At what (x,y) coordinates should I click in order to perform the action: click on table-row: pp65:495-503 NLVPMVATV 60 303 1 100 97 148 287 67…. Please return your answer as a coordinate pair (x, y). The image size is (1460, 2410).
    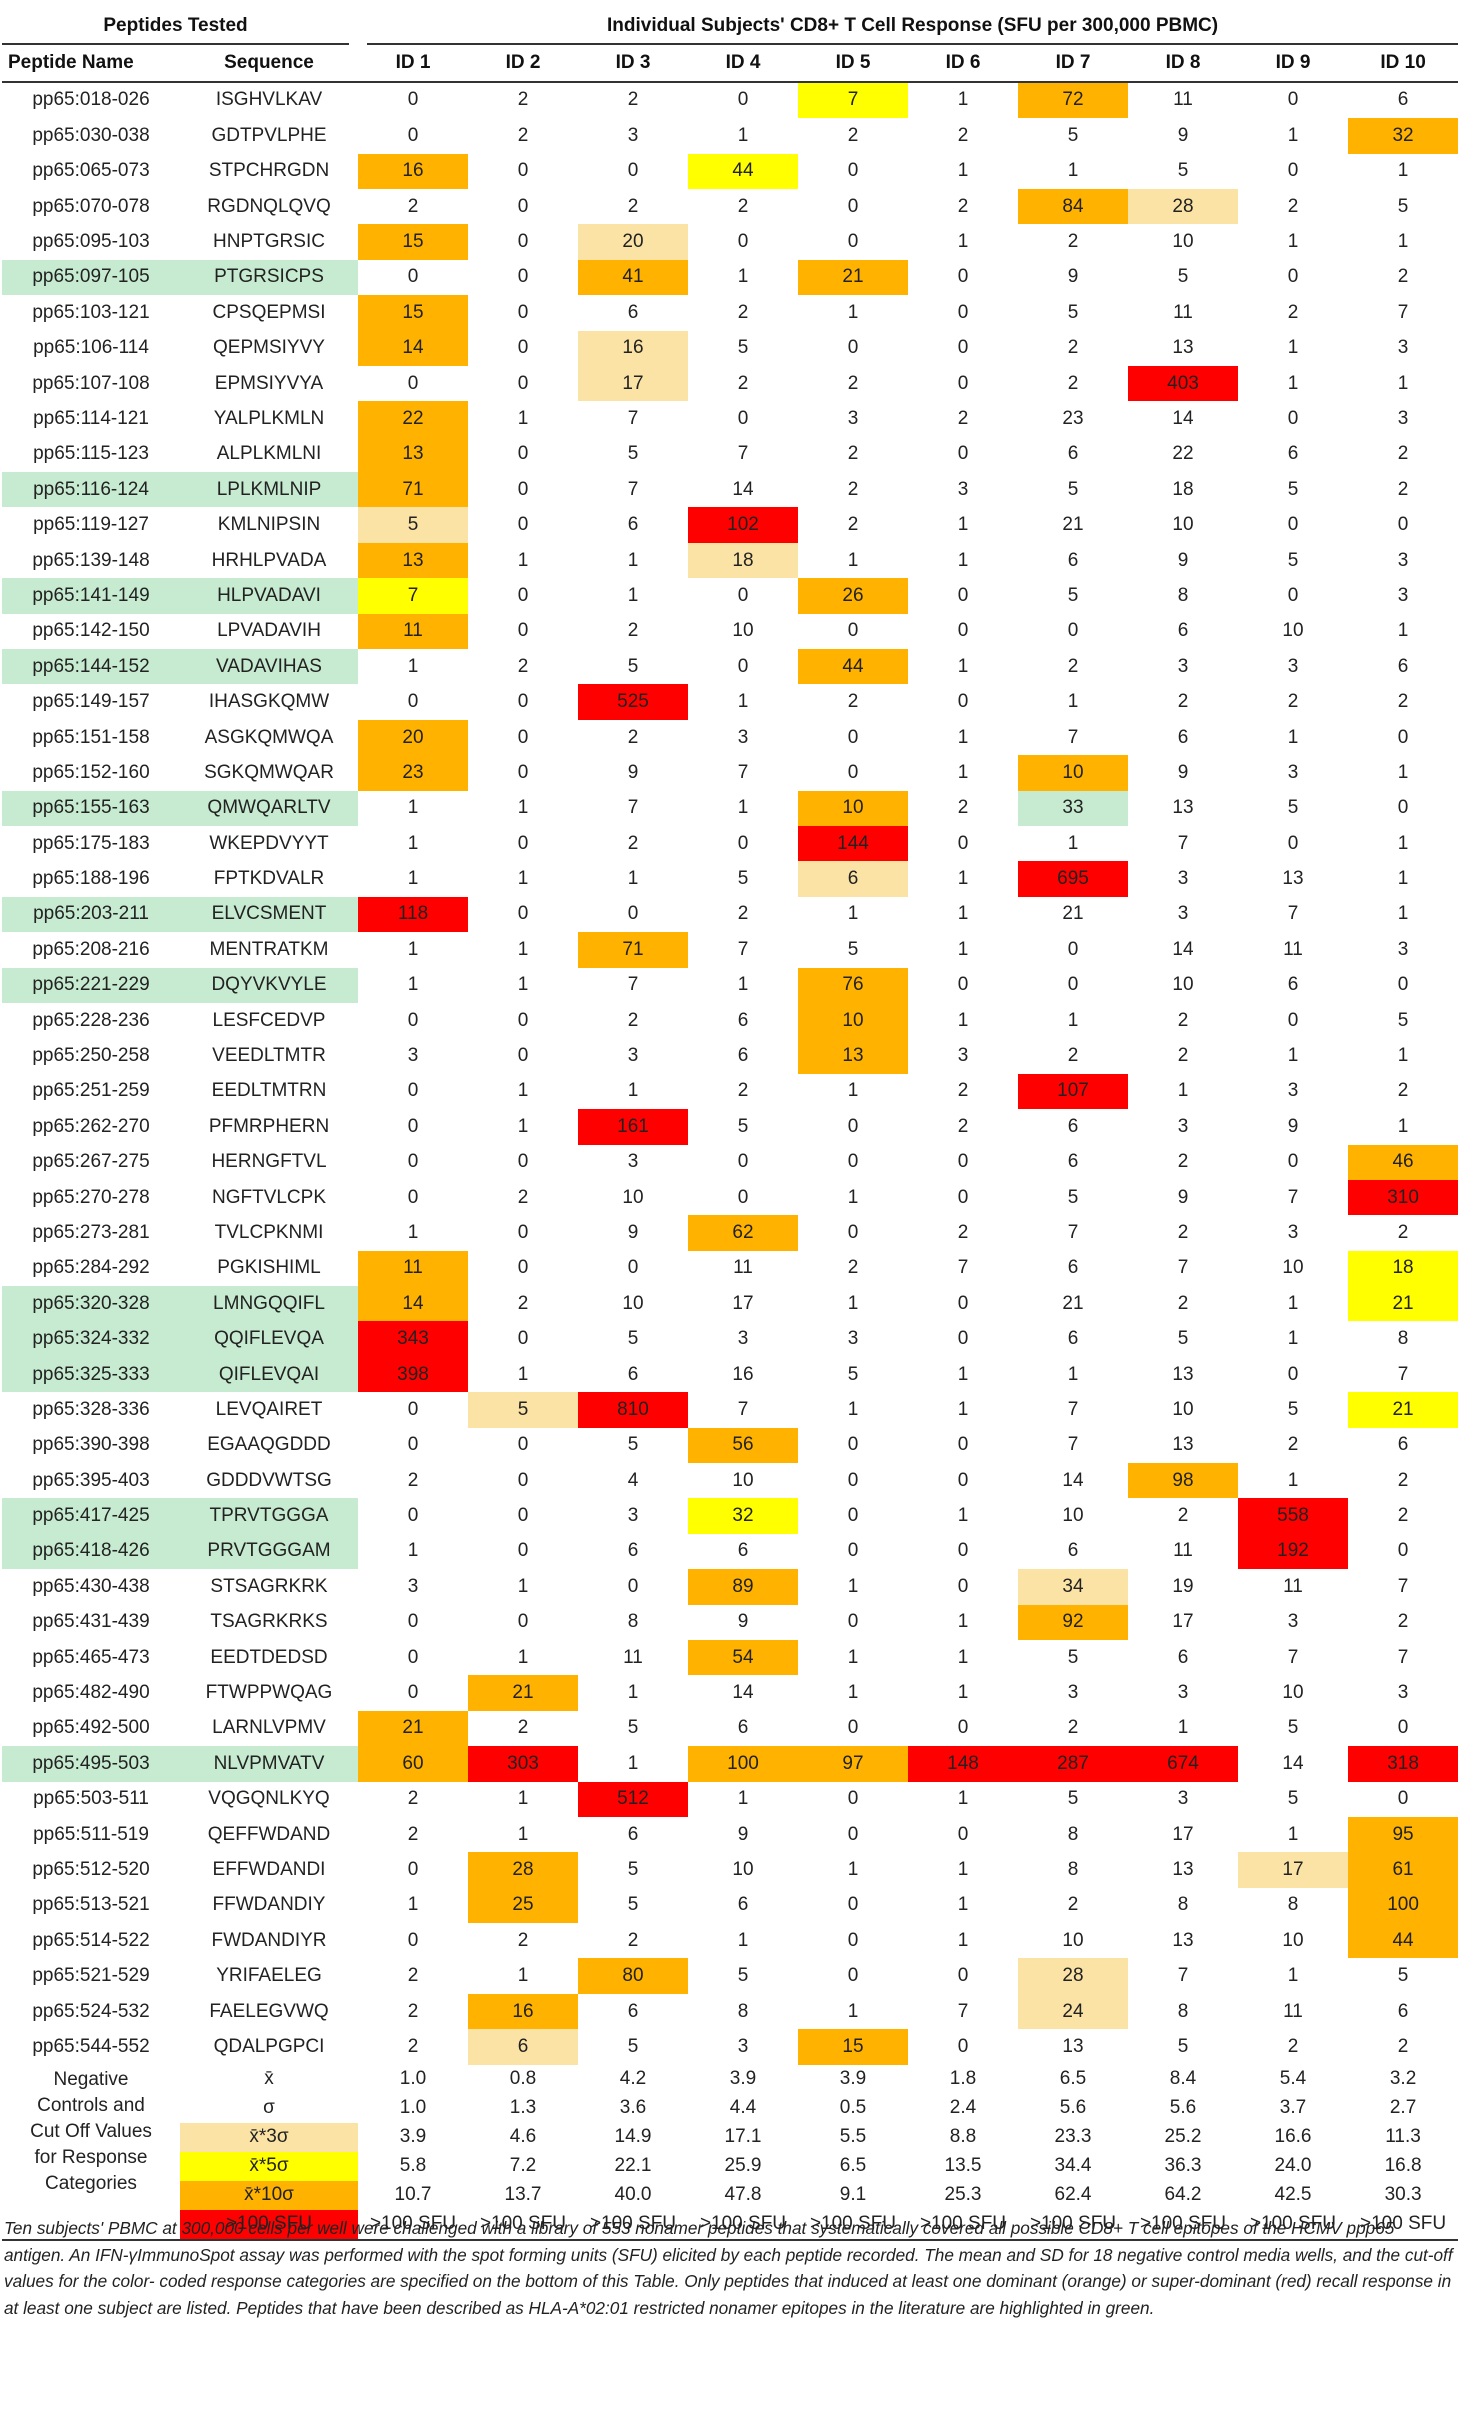
    Looking at the image, I should click on (730, 1764).